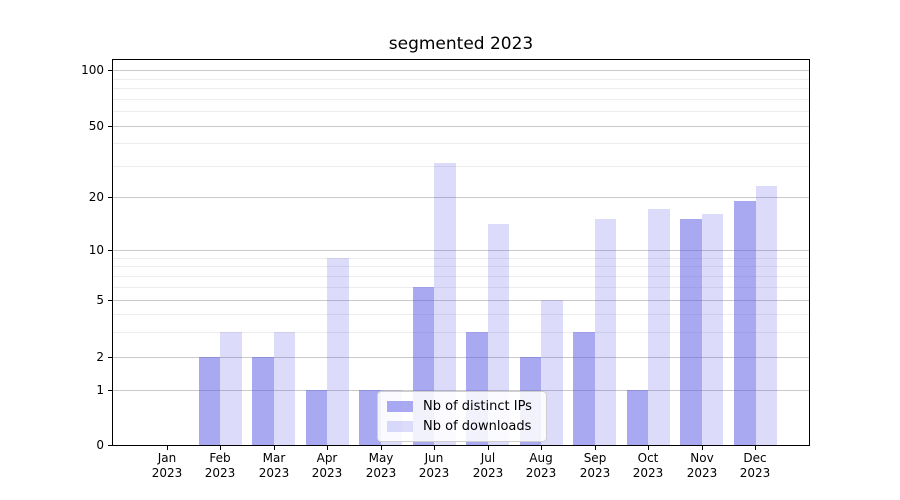  I want to click on x-axis-tick-label: Nov 2023, so click(702, 466).